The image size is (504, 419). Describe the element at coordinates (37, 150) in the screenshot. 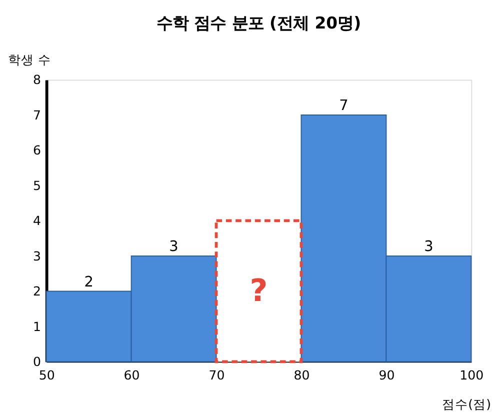

I see `y-tick-label: 6` at that location.